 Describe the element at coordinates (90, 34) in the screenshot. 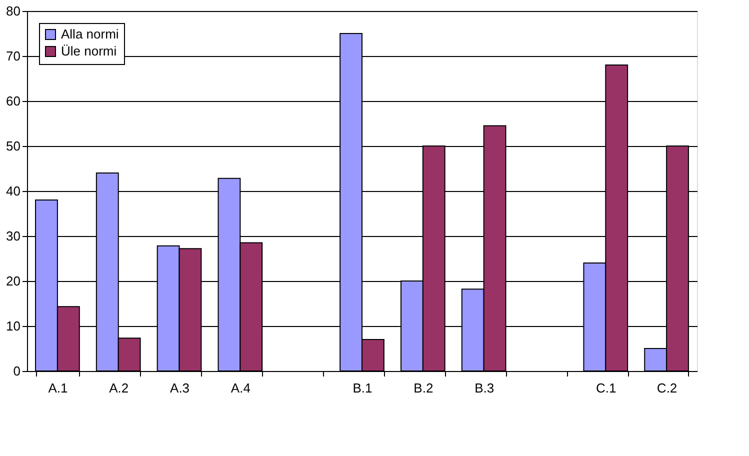

I see `legend-label: Alla normi` at that location.